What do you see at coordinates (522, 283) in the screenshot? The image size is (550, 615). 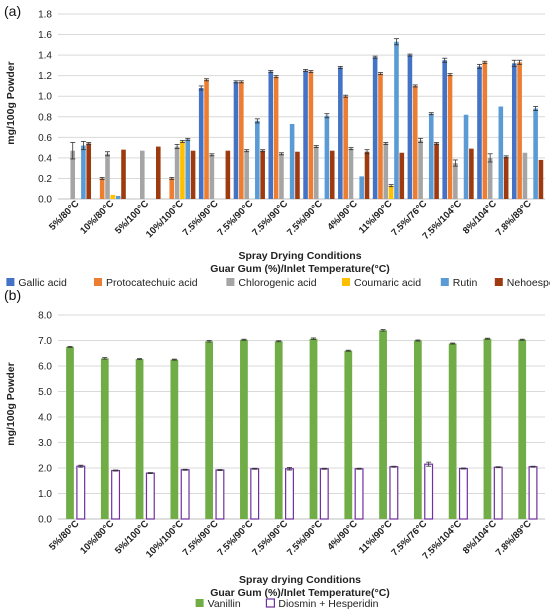 I see `legend-item: Nehoesperidin` at bounding box center [522, 283].